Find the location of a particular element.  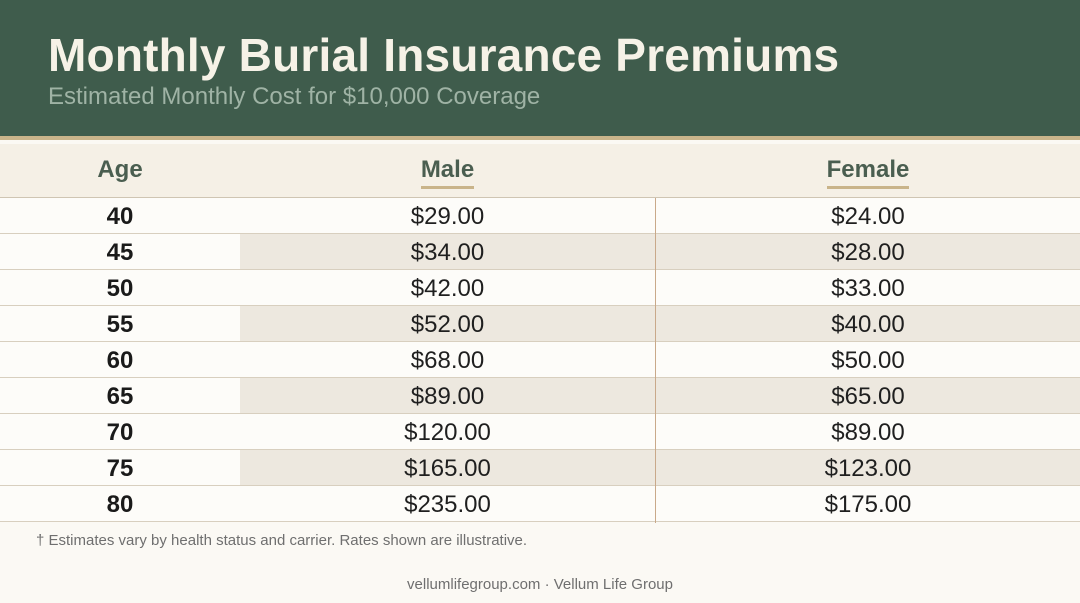

cell-age: 65 is located at coordinates (120, 396).